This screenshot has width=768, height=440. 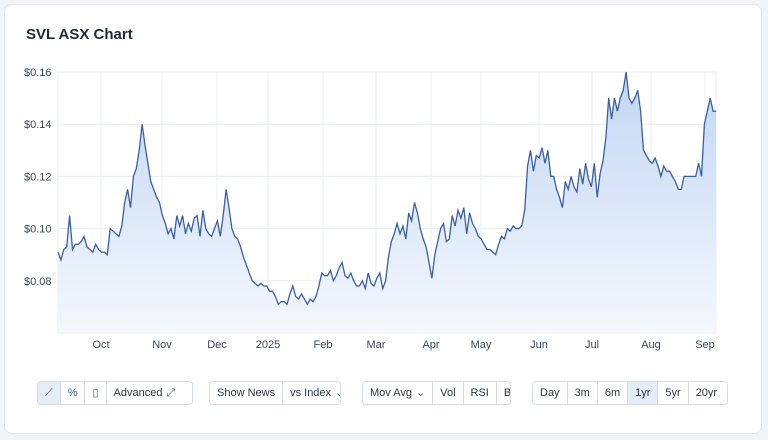 I want to click on percent-icon: %, so click(x=72, y=393).